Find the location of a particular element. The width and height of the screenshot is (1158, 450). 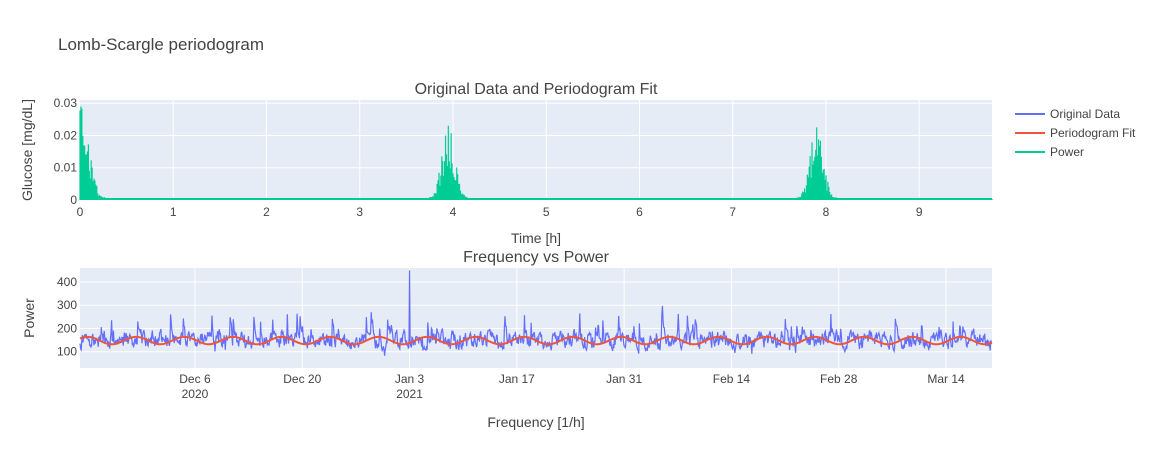

top-x-tick-label: 6 is located at coordinates (639, 212).